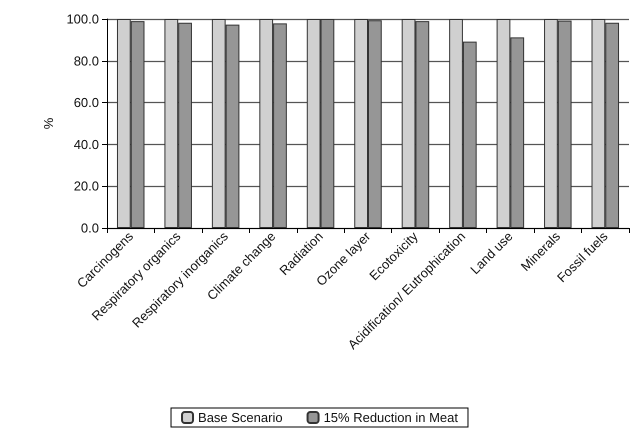  What do you see at coordinates (86, 186) in the screenshot?
I see `y-tick-label: 20.0` at bounding box center [86, 186].